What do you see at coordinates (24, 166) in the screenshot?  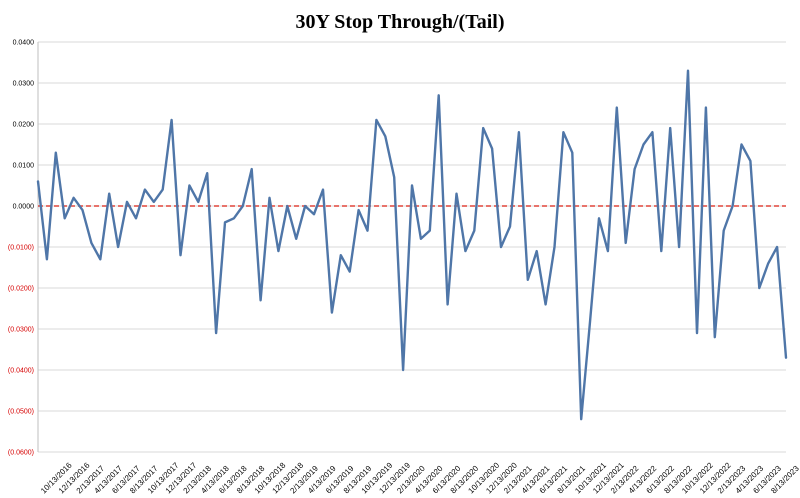 I see `y-tick-label: 0.0100` at bounding box center [24, 166].